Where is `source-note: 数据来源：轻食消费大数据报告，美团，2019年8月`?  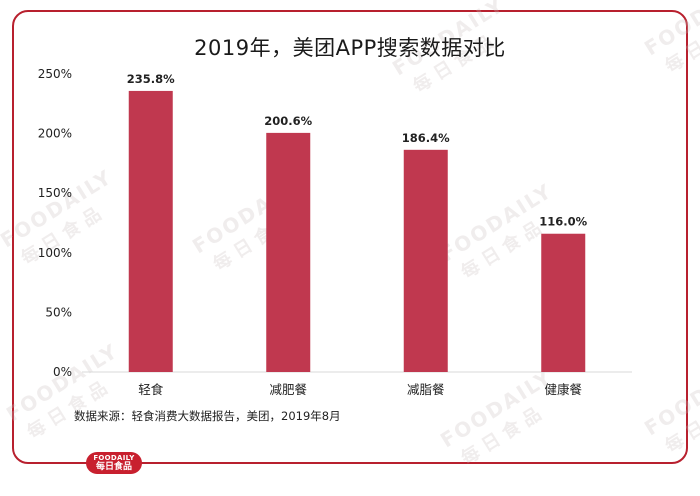 source-note: 数据来源：轻食消费大数据报告，美团，2019年8月 is located at coordinates (207, 416).